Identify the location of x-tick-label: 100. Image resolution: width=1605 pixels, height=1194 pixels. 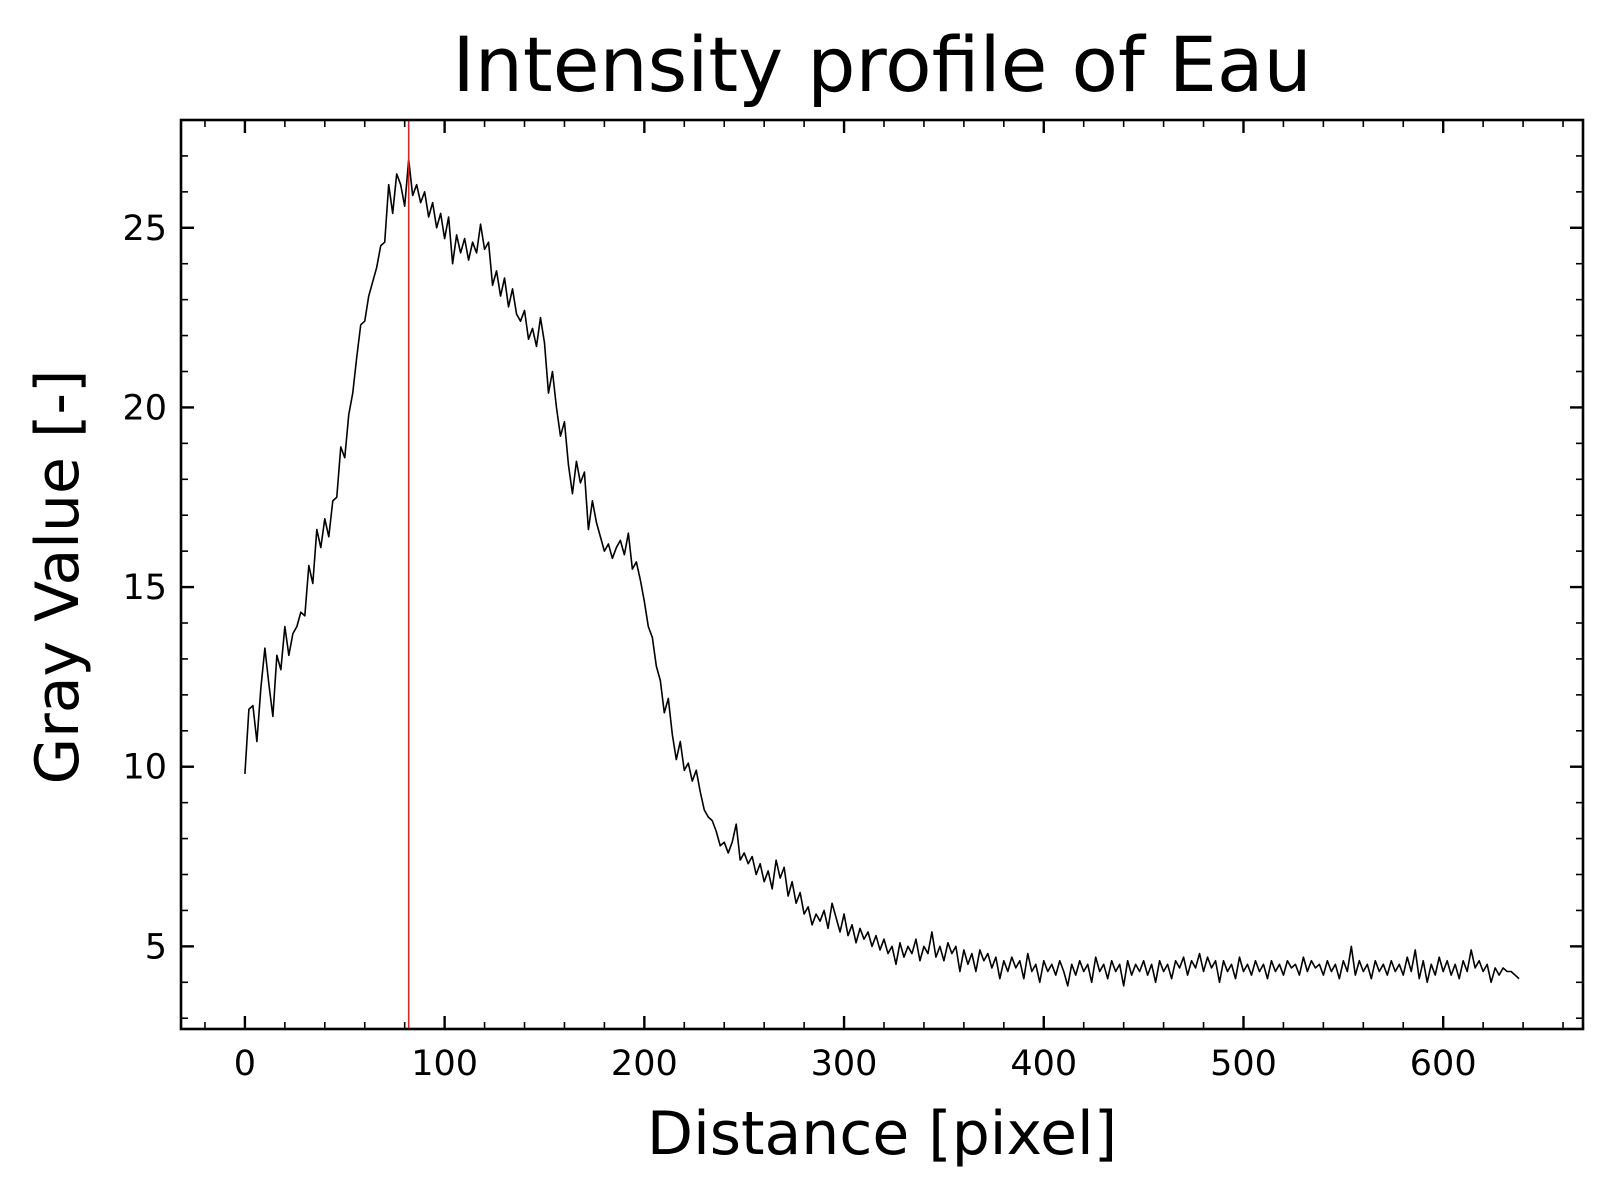
(444, 1064).